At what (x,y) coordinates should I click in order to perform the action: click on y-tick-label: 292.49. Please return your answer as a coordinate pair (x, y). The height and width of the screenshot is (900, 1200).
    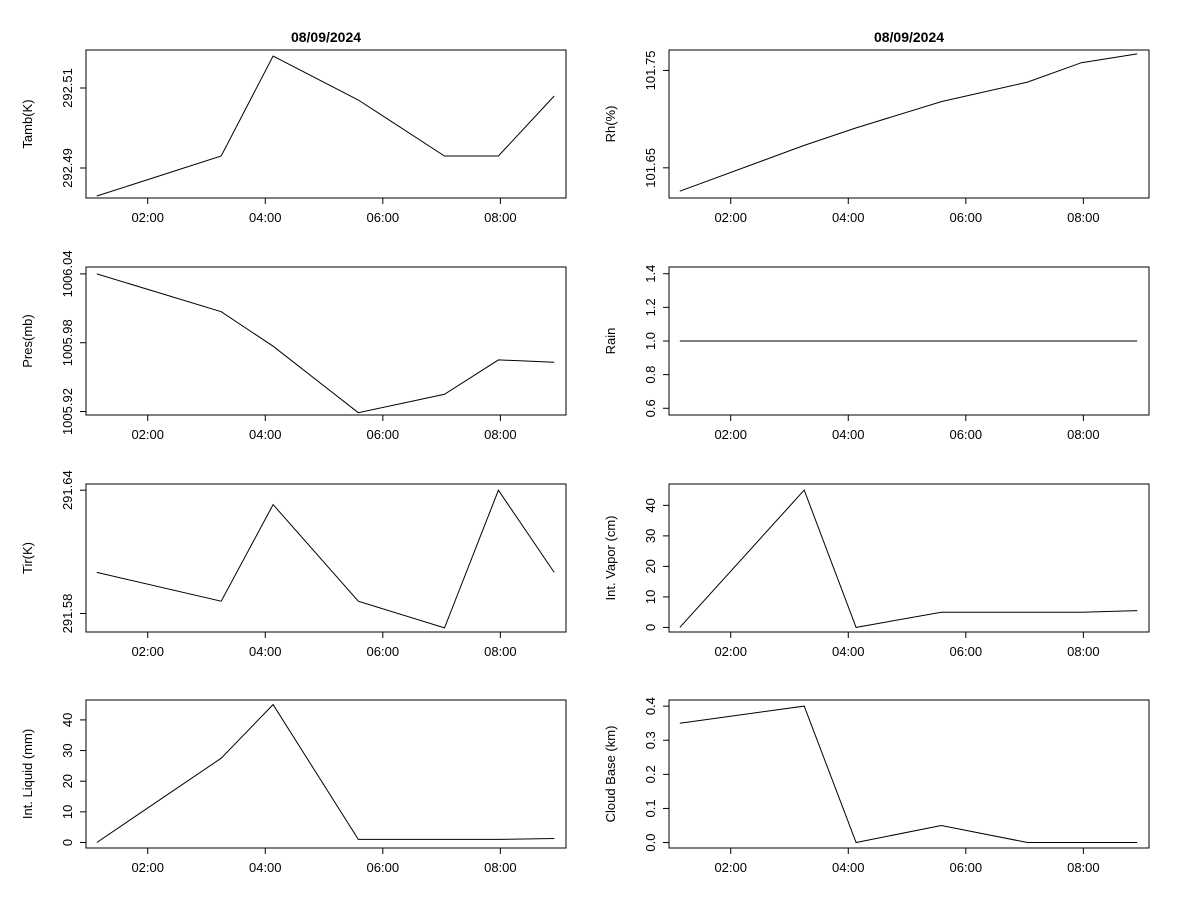
    Looking at the image, I should click on (67, 168).